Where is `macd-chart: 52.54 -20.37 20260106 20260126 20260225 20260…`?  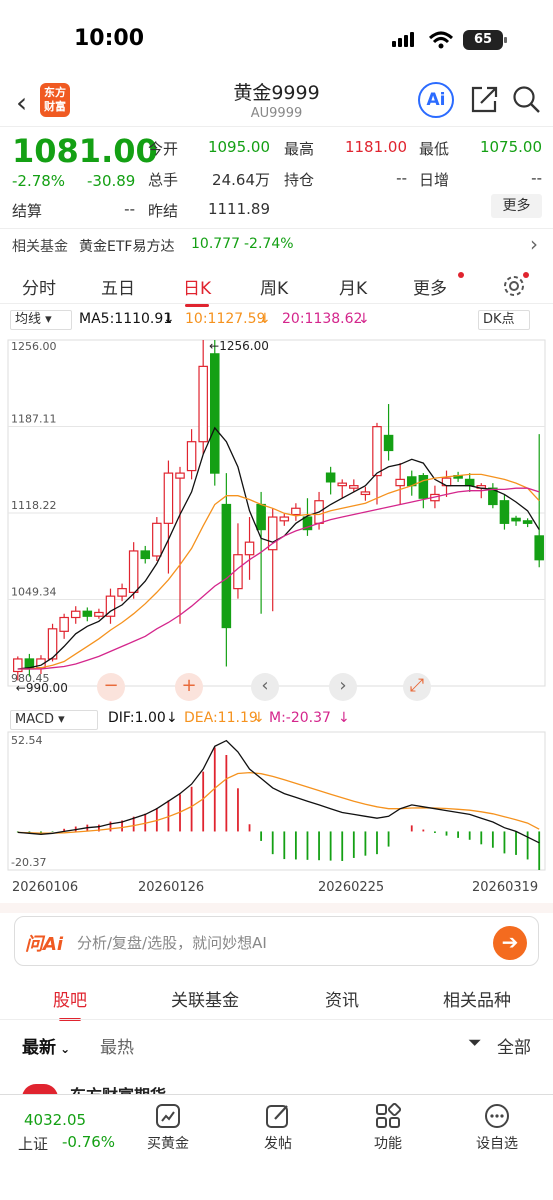
macd-chart: 52.54 -20.37 20260106 20260126 20260225 20260… is located at coordinates (276, 815).